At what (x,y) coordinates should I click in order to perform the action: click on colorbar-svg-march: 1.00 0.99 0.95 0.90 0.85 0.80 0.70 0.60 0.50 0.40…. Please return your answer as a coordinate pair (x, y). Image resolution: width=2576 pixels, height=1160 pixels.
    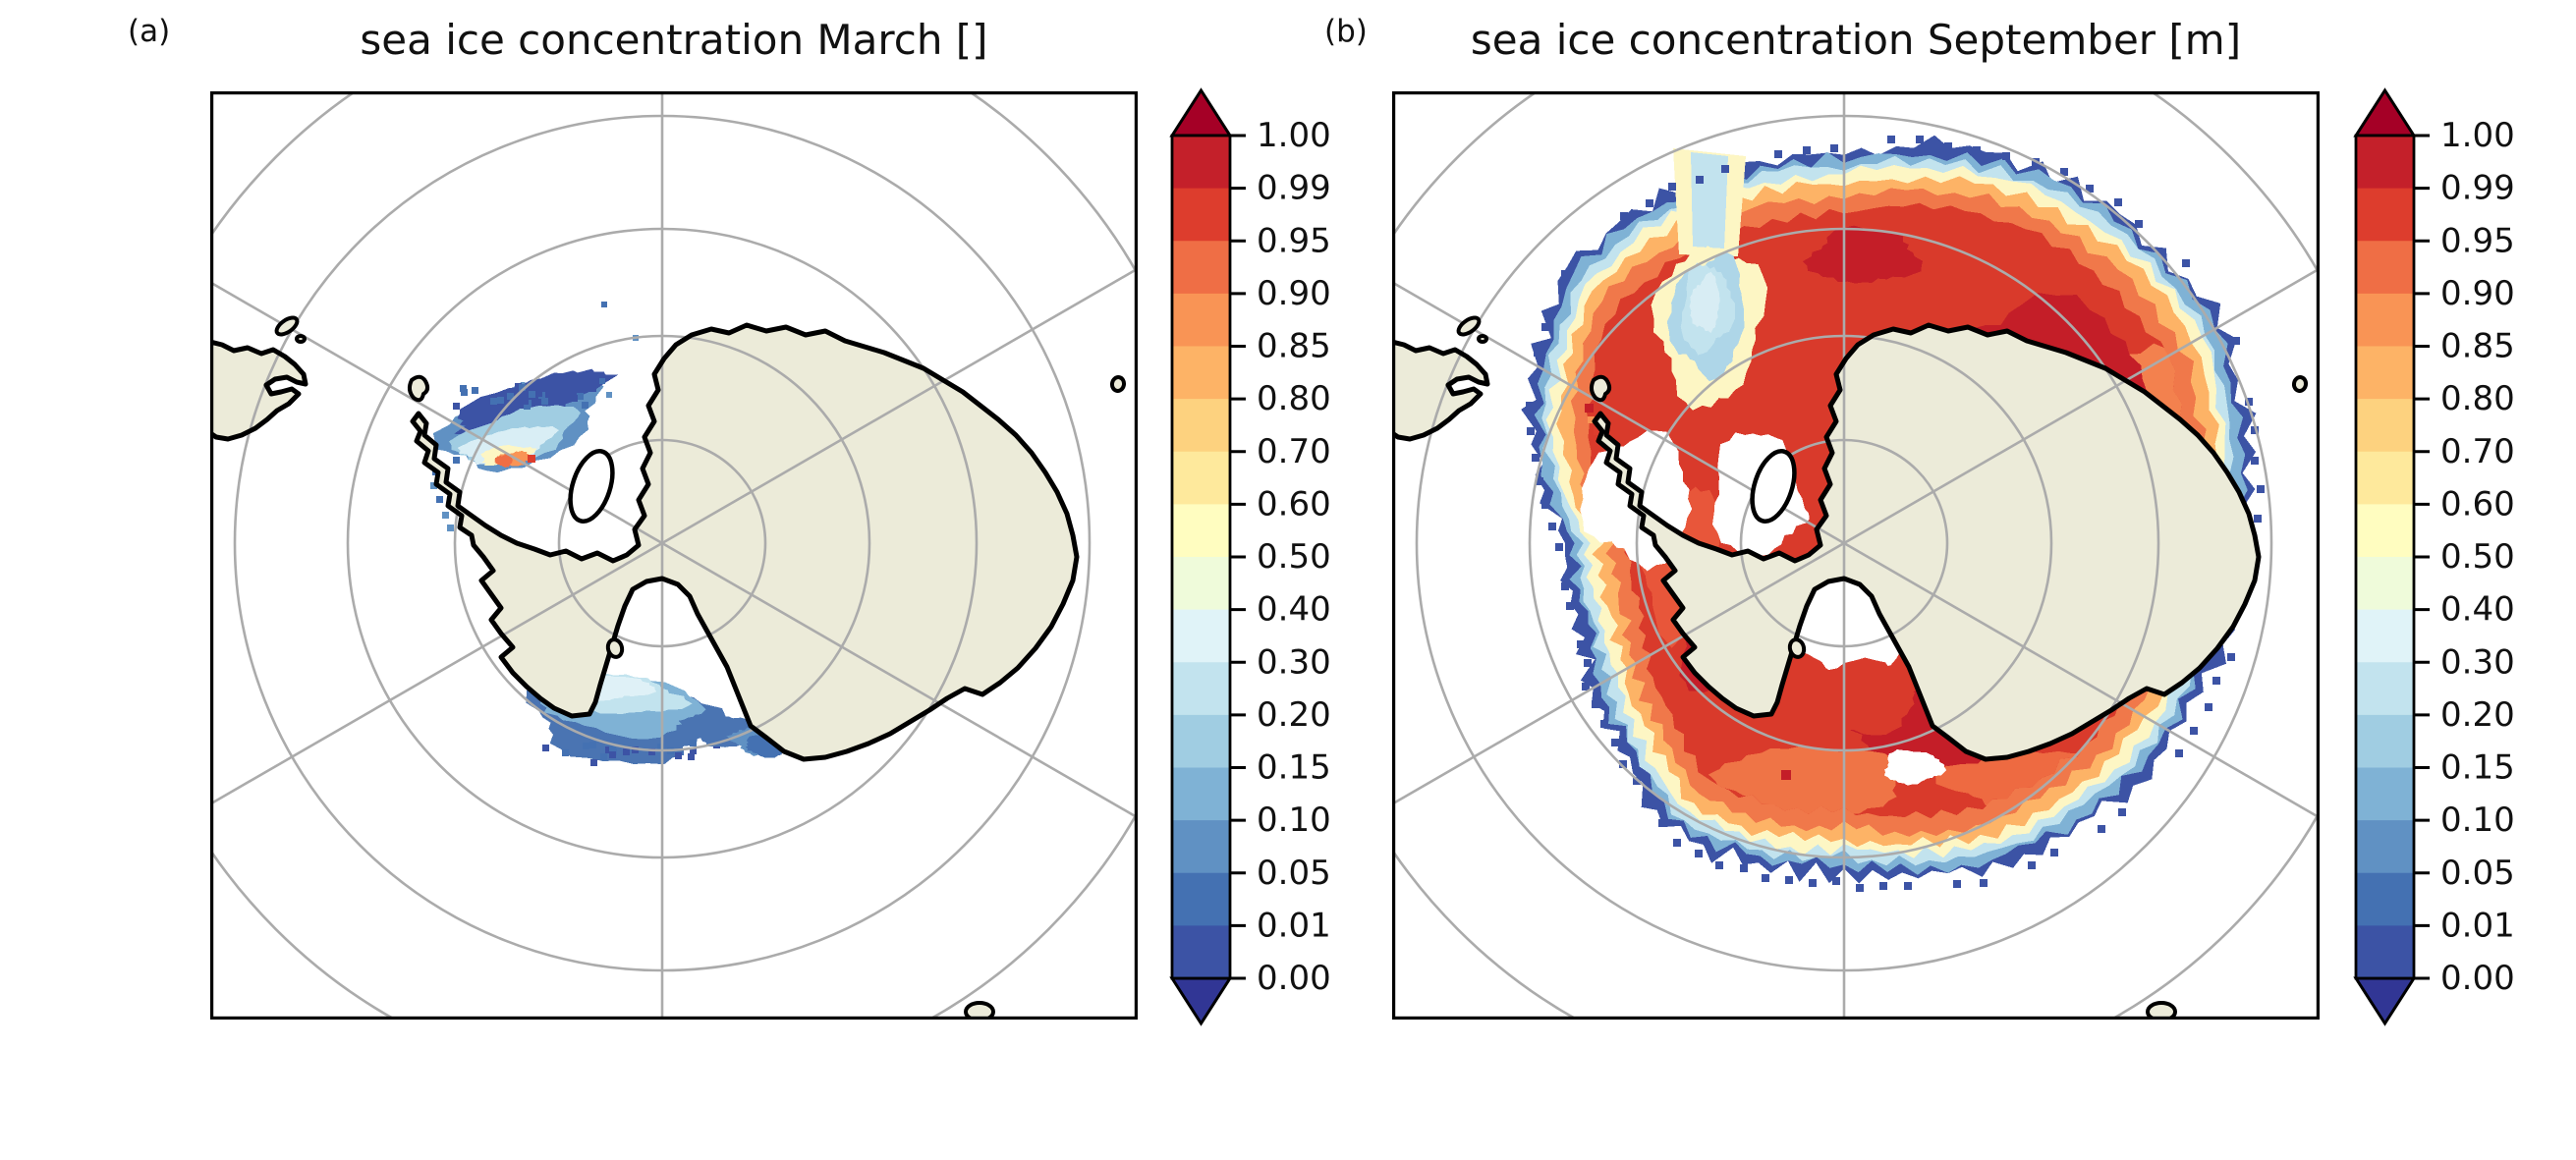
    Looking at the image, I should click on (1250, 556).